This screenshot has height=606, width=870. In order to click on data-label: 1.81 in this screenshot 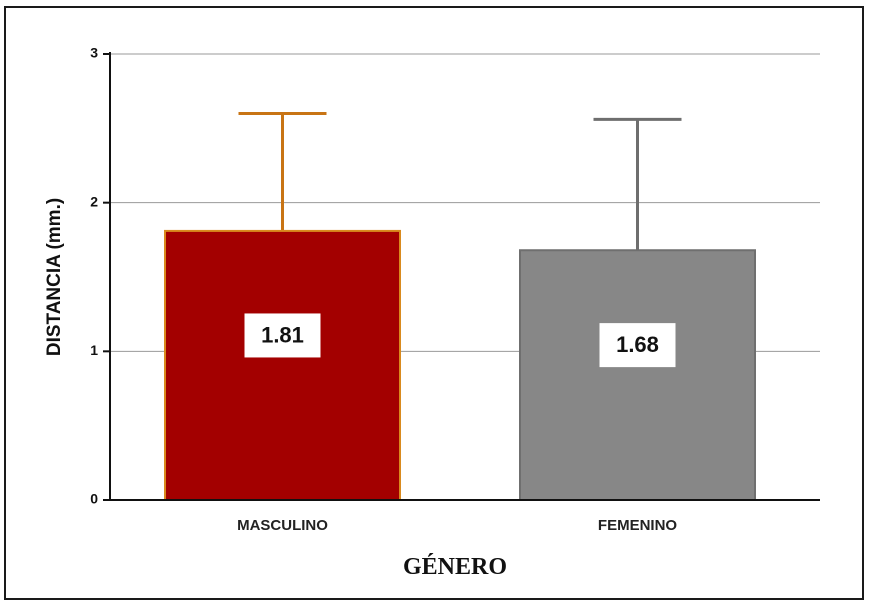, I will do `click(282, 334)`.